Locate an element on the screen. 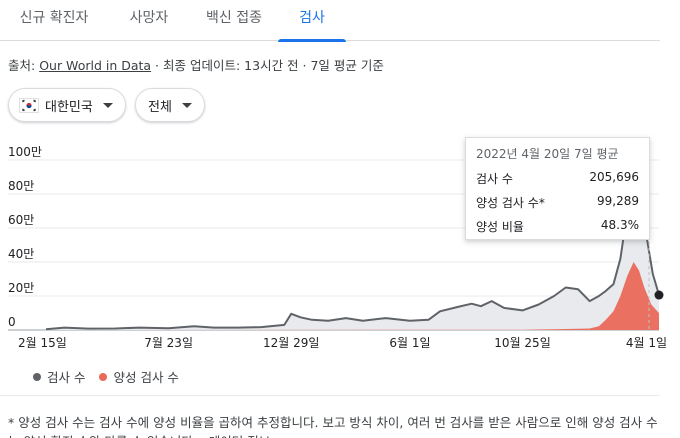 Image resolution: width=680 pixels, height=438 pixels. y-tick-label: 20만 is located at coordinates (21, 288).